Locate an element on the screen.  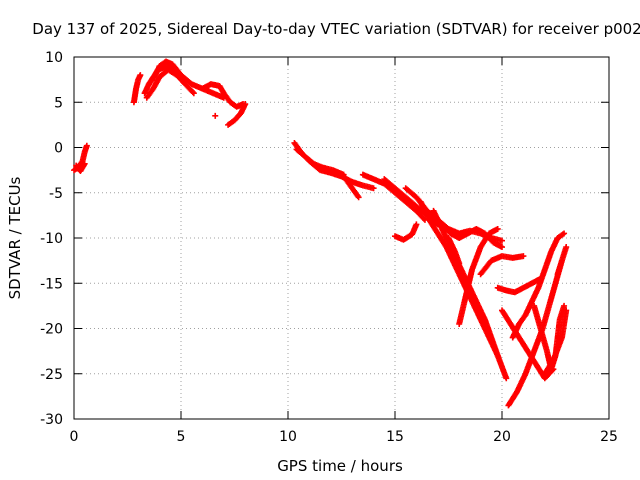
y-axis-label: SDTVAR / TECUs is located at coordinates (15, 237).